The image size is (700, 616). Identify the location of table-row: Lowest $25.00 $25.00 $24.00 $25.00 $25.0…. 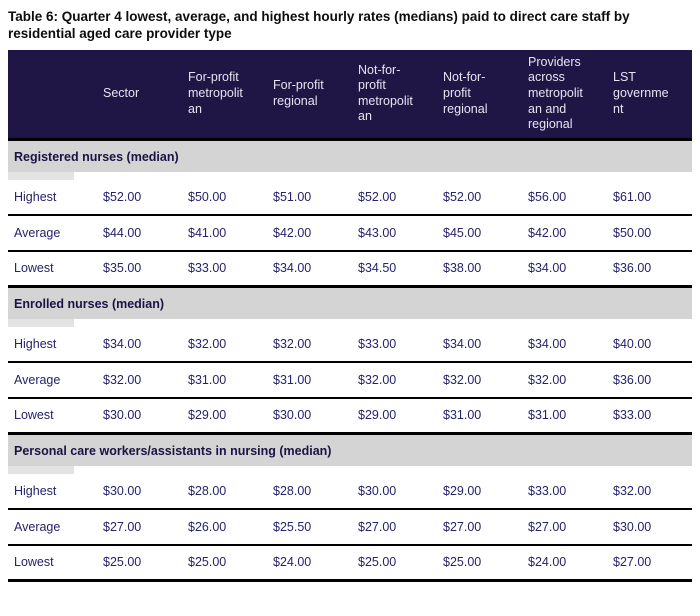
(350, 564).